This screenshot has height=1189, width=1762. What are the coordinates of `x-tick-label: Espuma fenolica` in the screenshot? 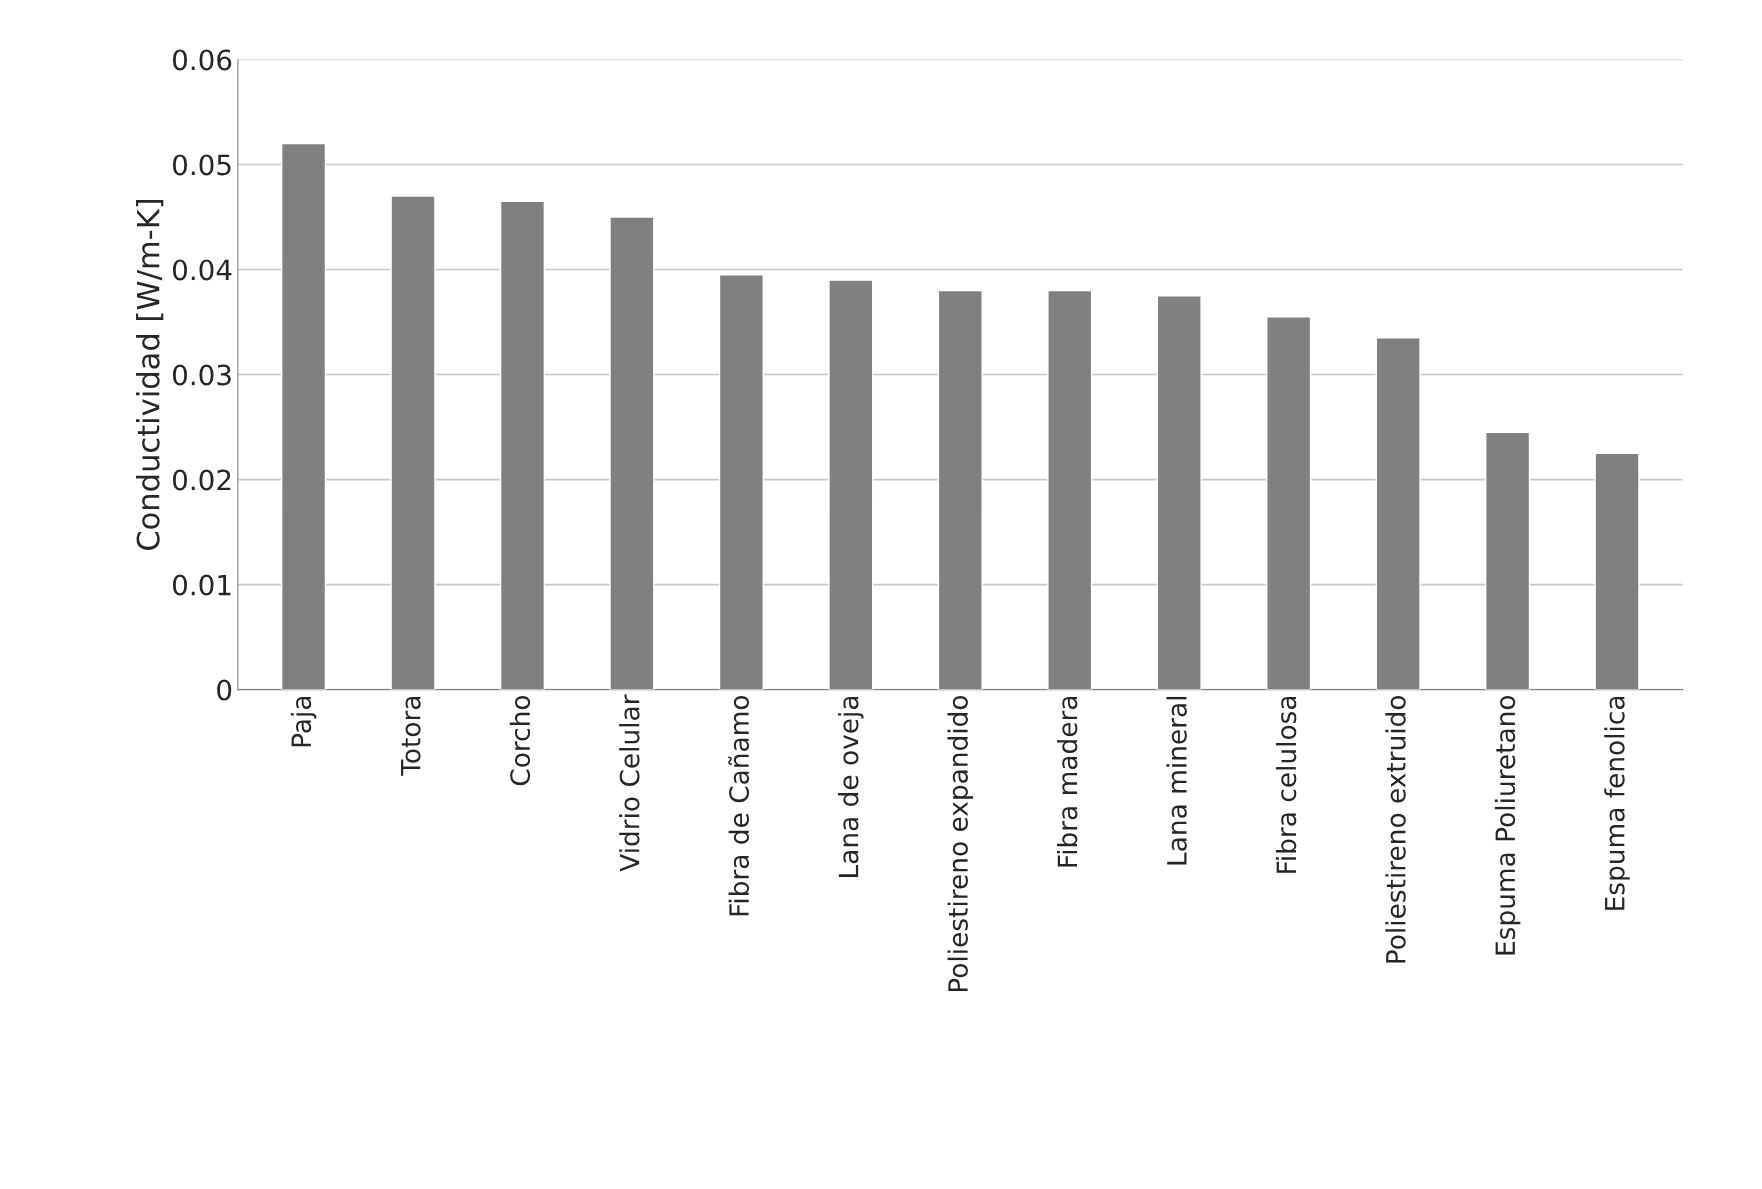 It's located at (1617, 803).